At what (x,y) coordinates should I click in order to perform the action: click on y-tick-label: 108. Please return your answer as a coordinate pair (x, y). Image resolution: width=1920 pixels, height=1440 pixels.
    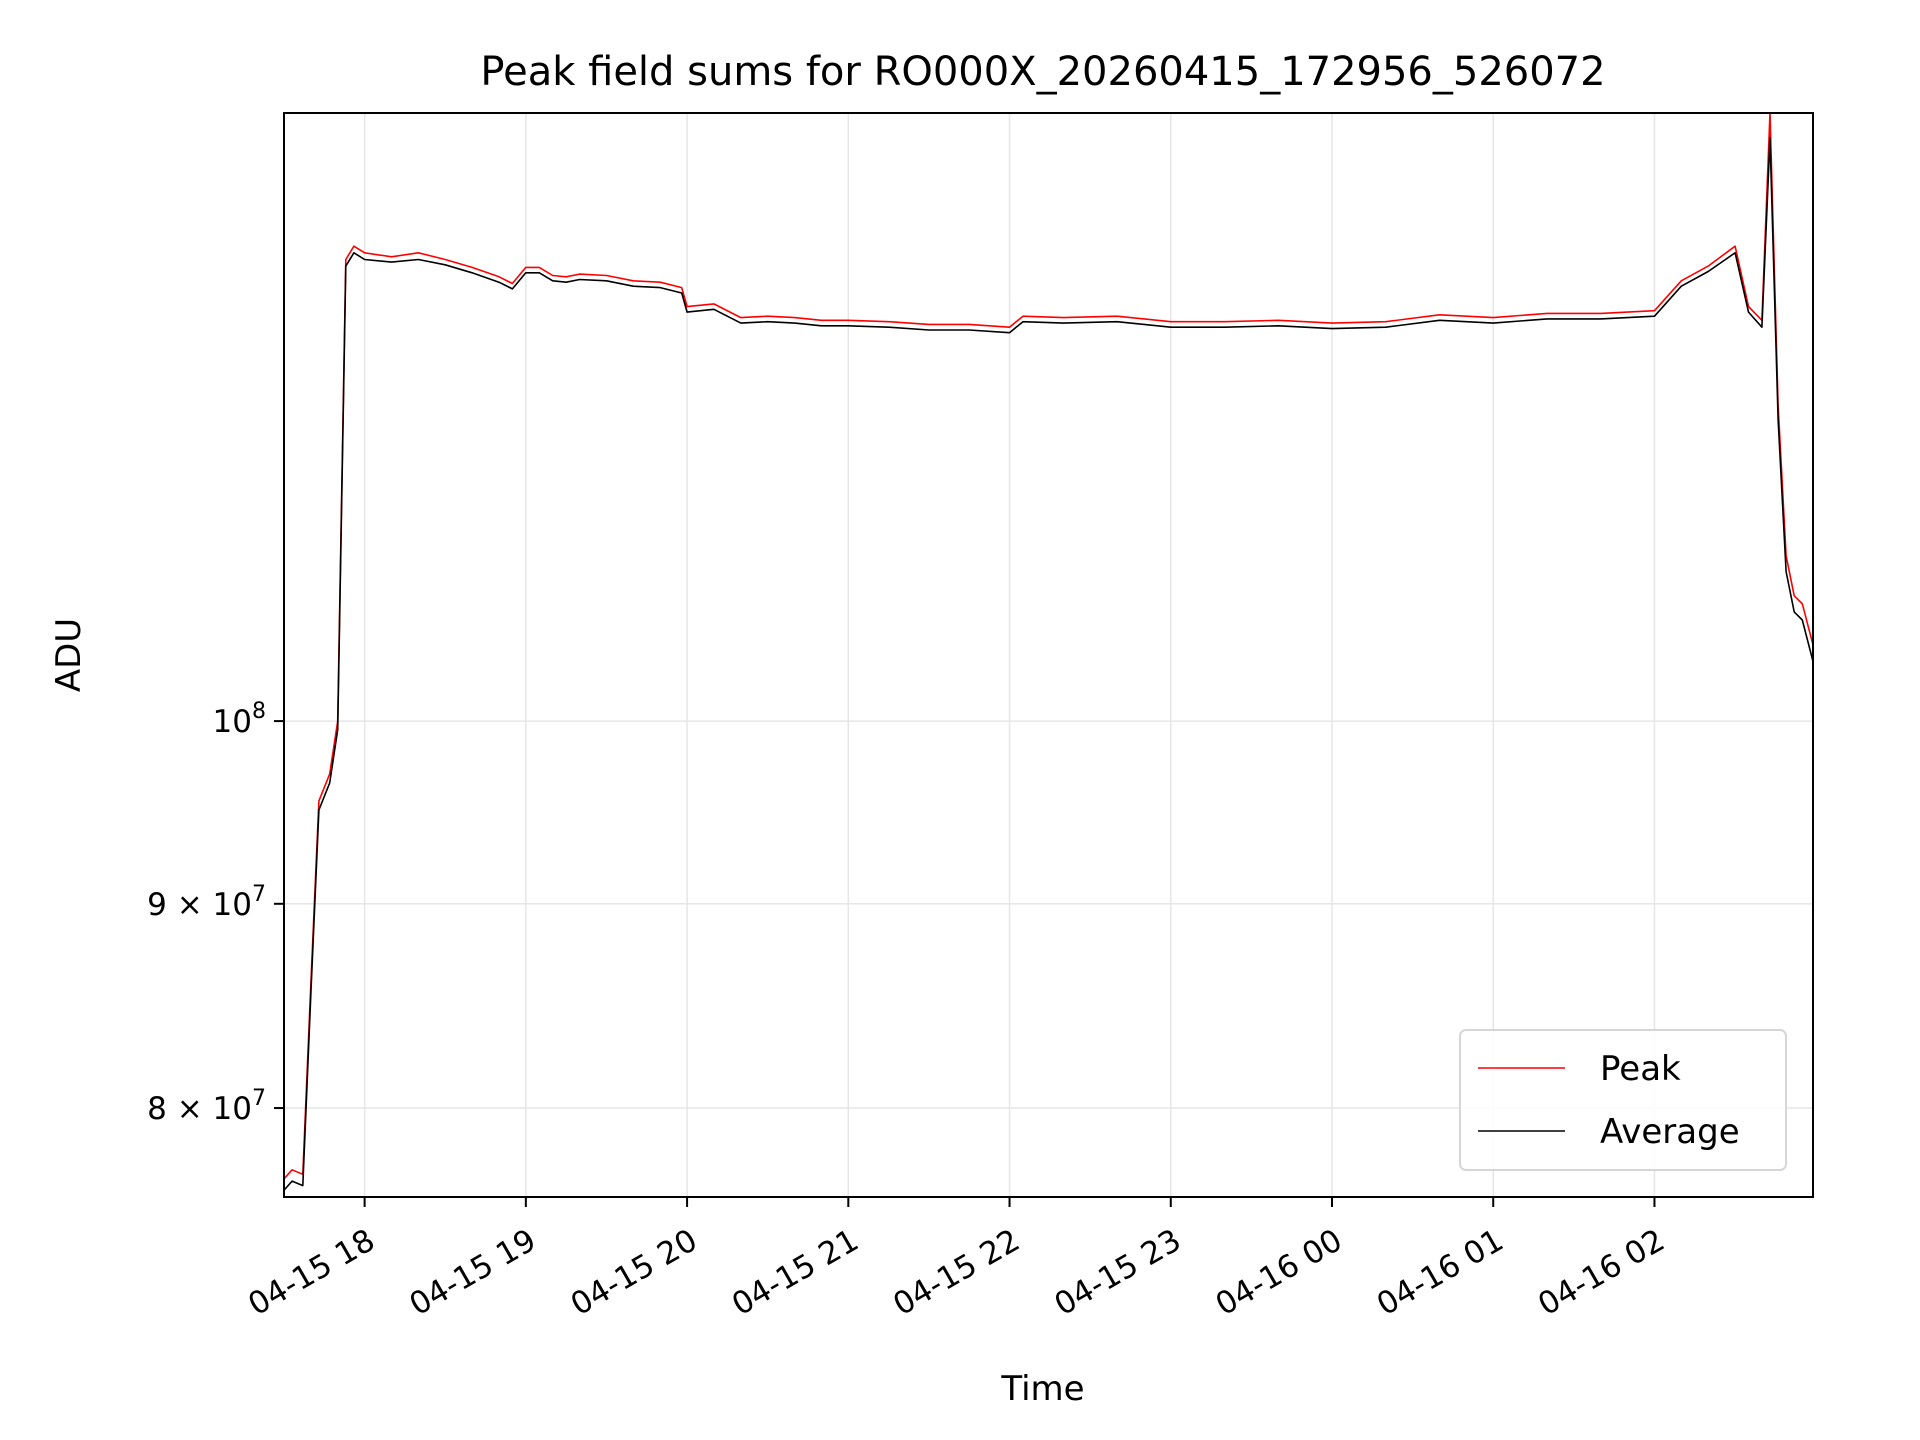
    Looking at the image, I should click on (239, 719).